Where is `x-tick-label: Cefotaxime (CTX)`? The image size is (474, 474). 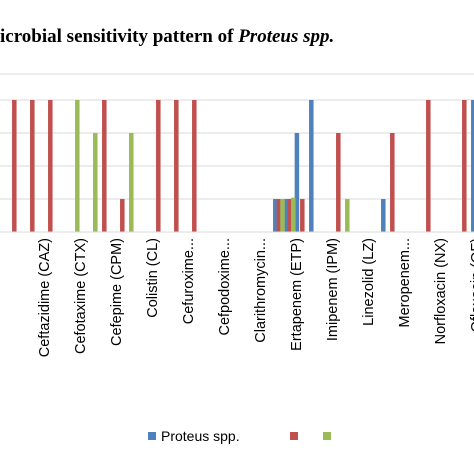 x-tick-label: Cefotaxime (CTX) is located at coordinates (81, 296).